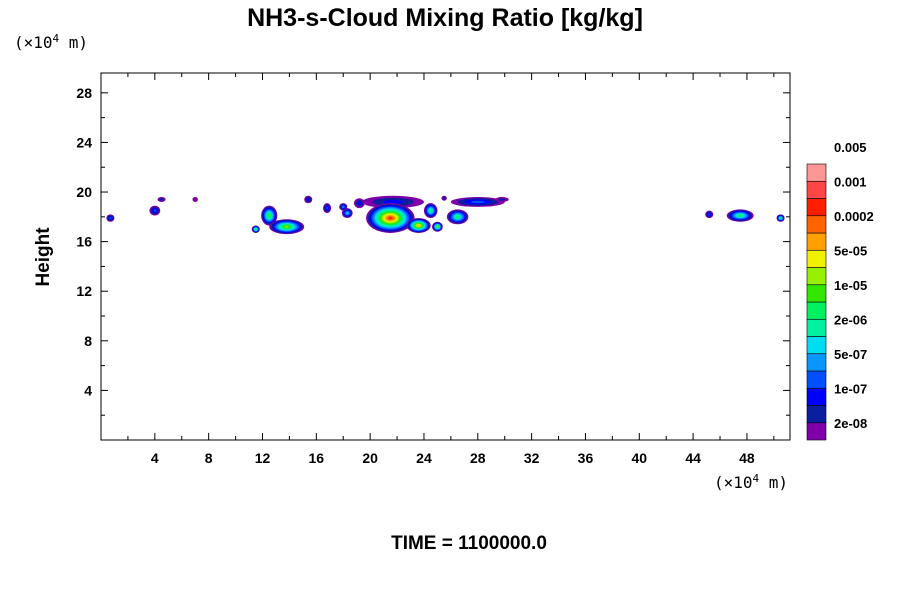 The width and height of the screenshot is (900, 600). I want to click on colorbar-label: 0.001, so click(850, 181).